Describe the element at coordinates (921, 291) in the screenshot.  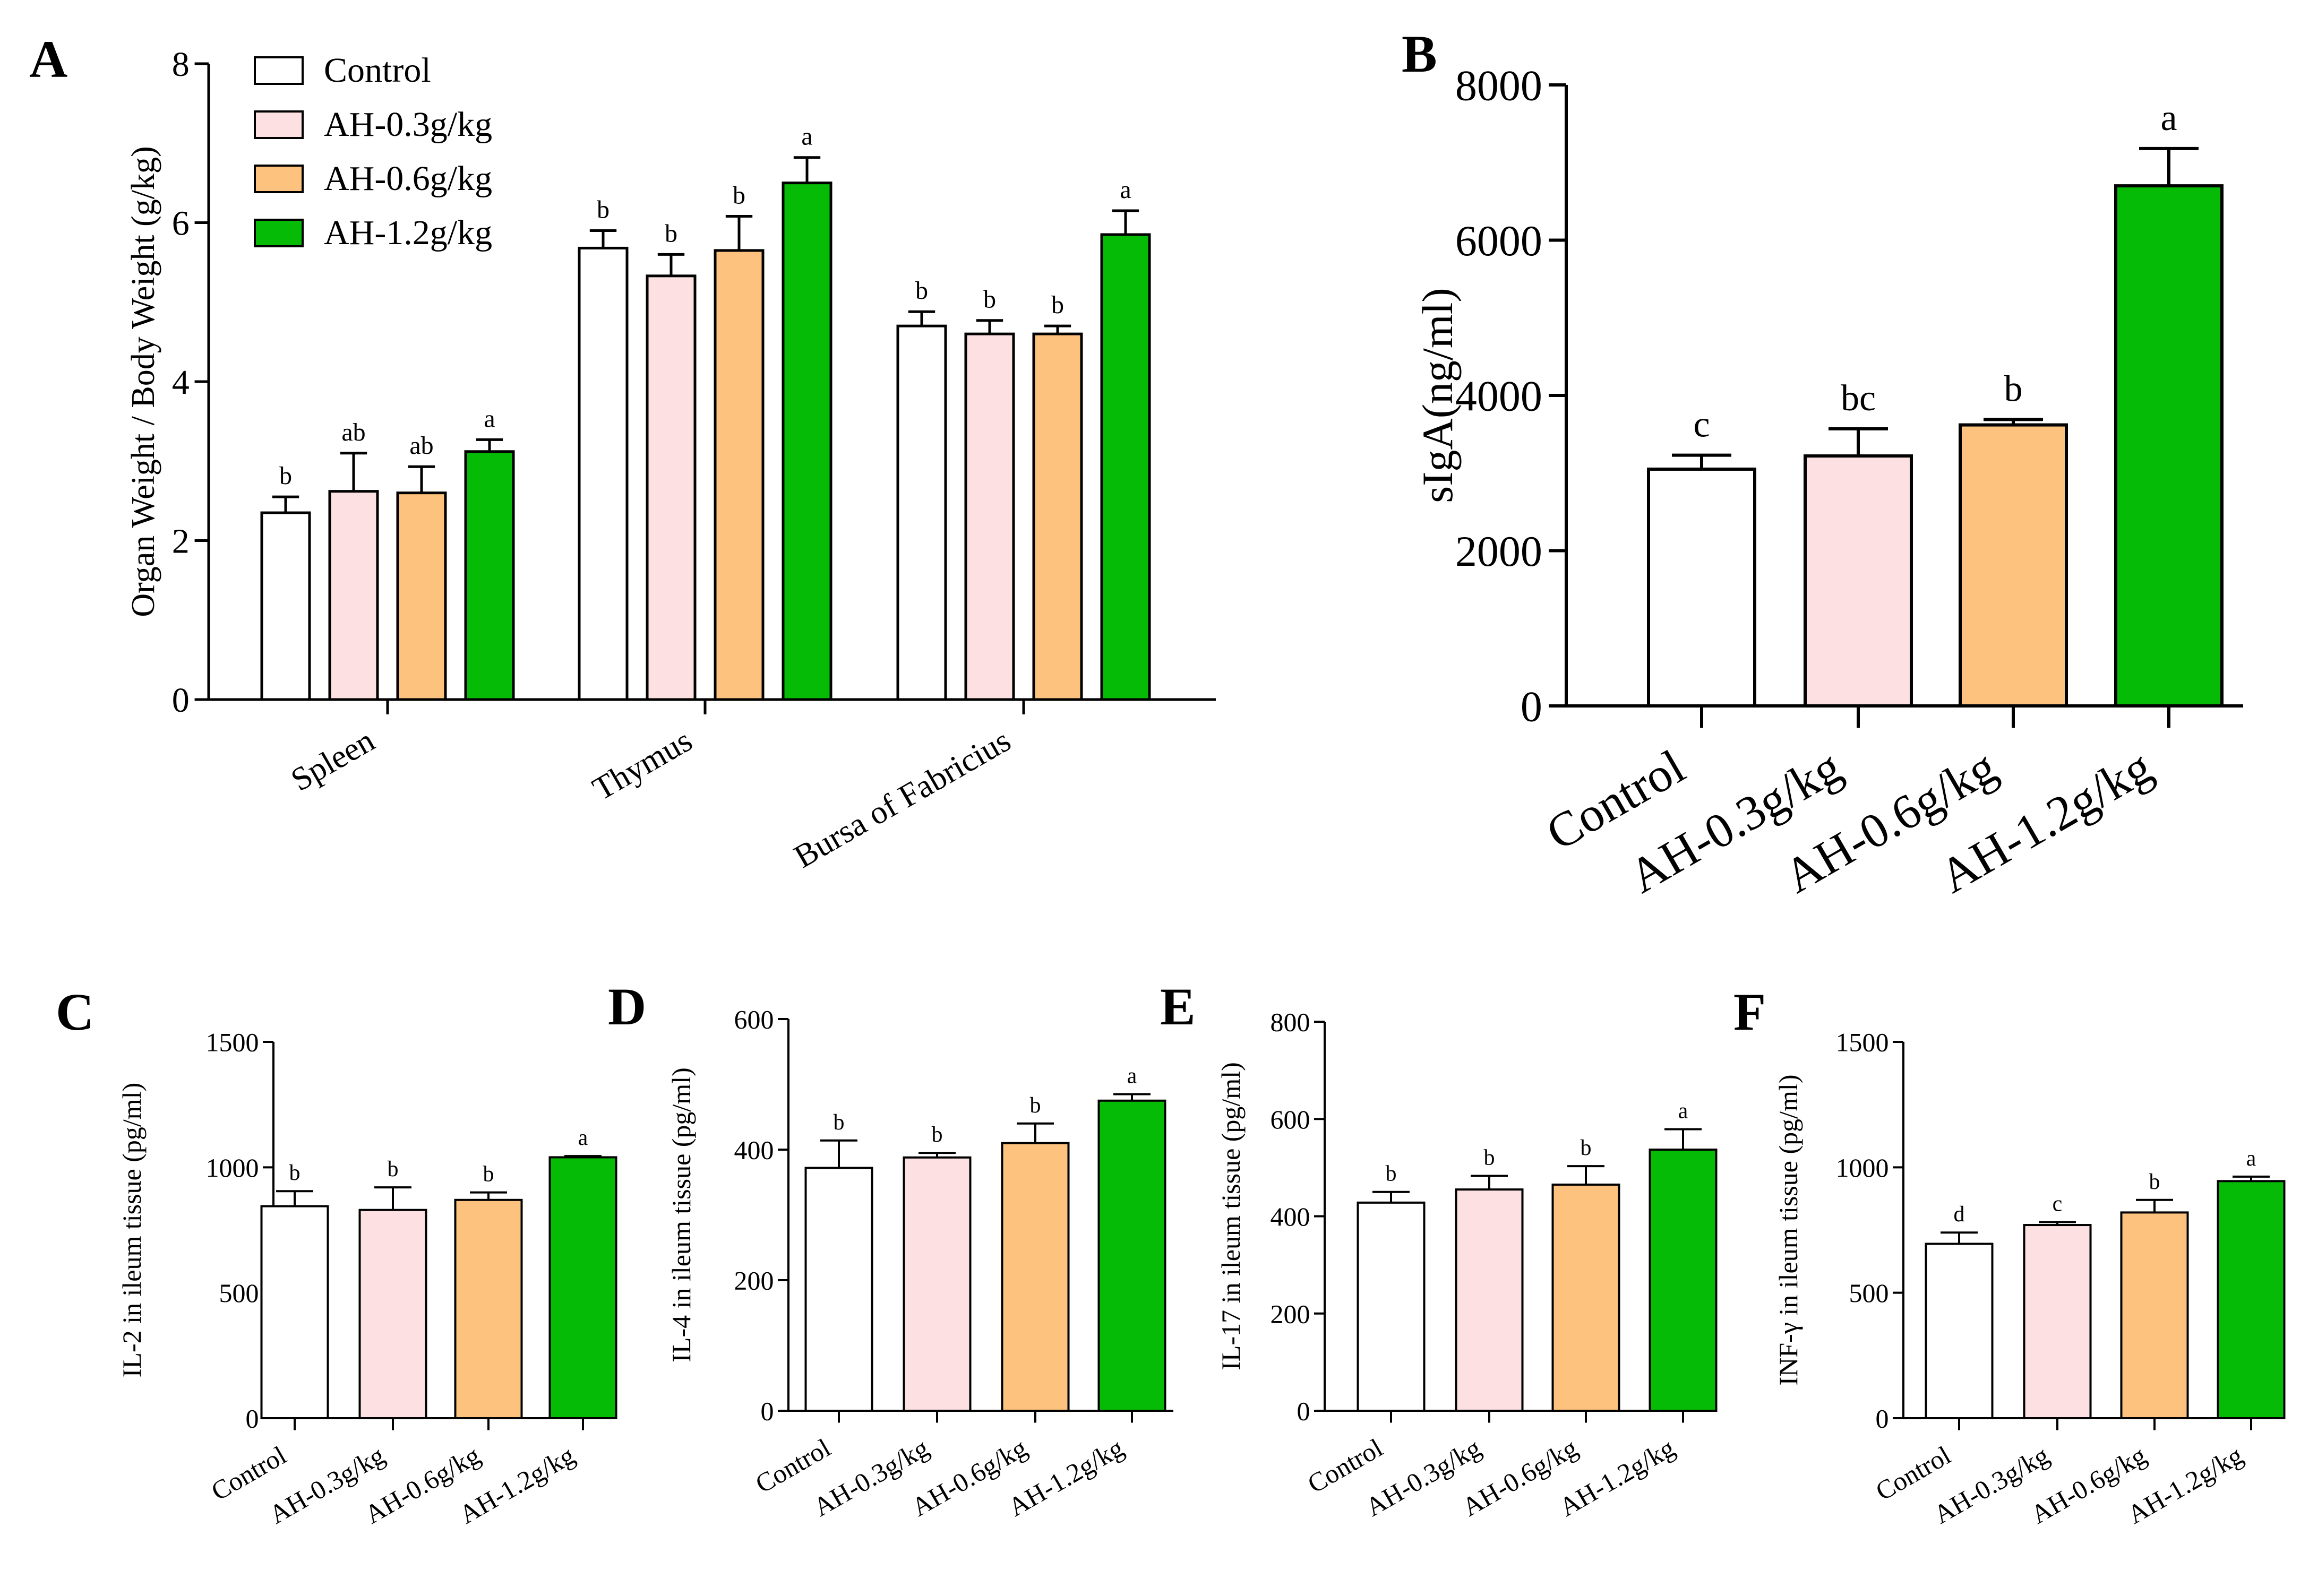
I see `bar-a-bursa-of-fabricius-control-significance-label: b` at that location.